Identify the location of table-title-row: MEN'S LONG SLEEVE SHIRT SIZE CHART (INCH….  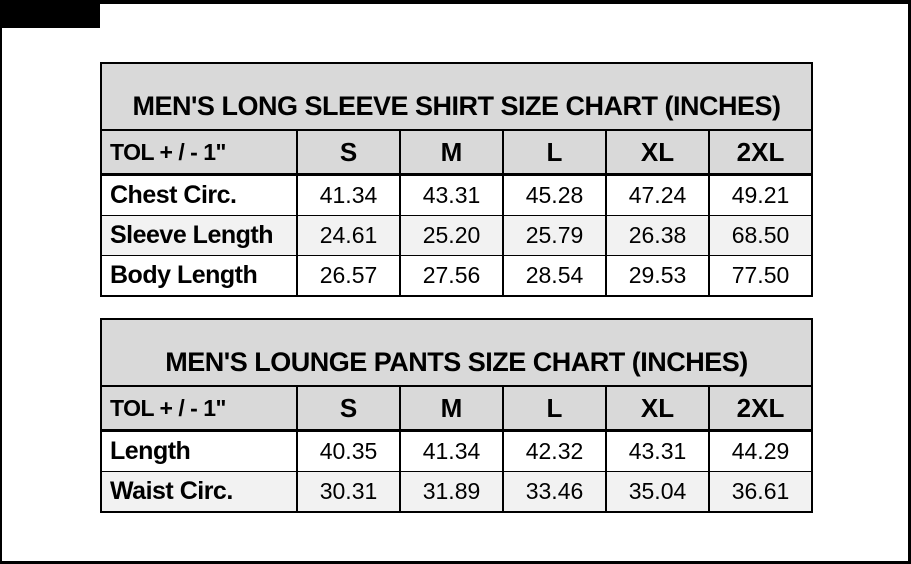
(456, 96).